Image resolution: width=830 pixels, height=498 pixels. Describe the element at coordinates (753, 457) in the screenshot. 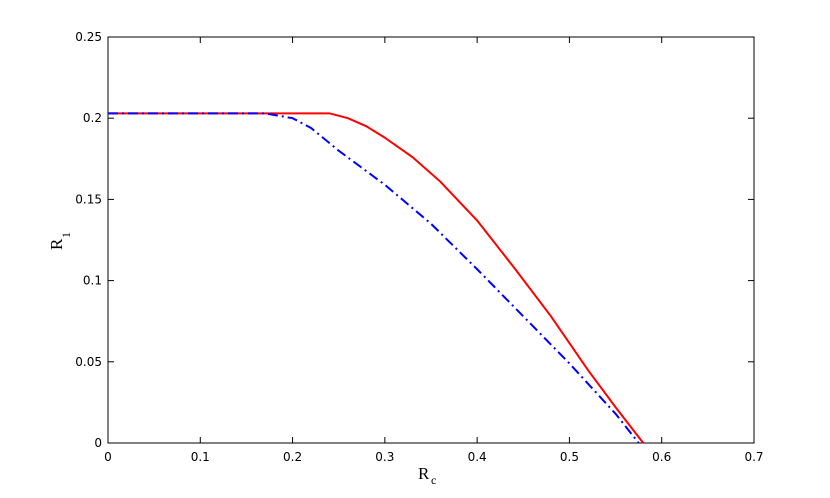

I see `x-tick-label: 0.7` at that location.